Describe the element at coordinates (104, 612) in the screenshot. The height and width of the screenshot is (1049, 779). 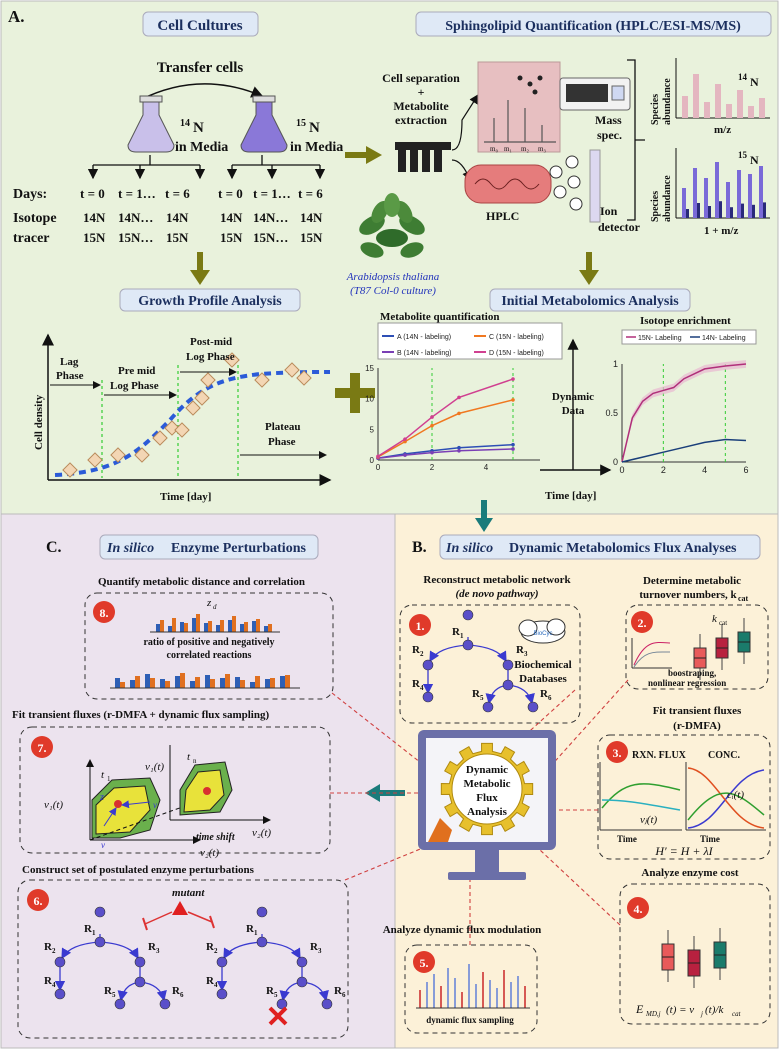
I see `step8-badge` at that location.